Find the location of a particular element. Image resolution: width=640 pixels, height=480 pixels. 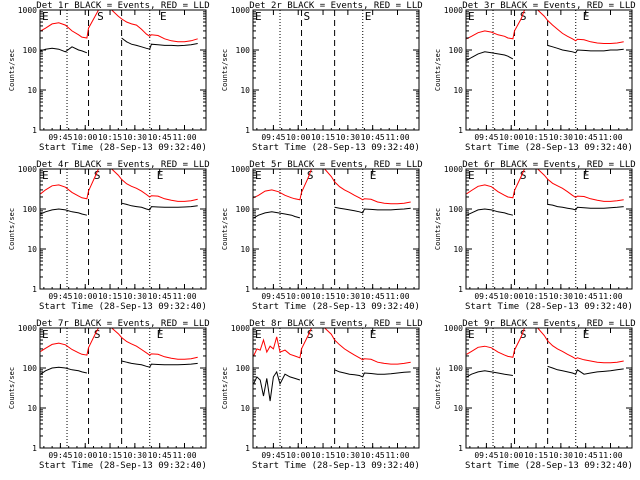

panel-title: Det 5r BLACK = Events, RED = LLD is located at coordinates (335, 165).